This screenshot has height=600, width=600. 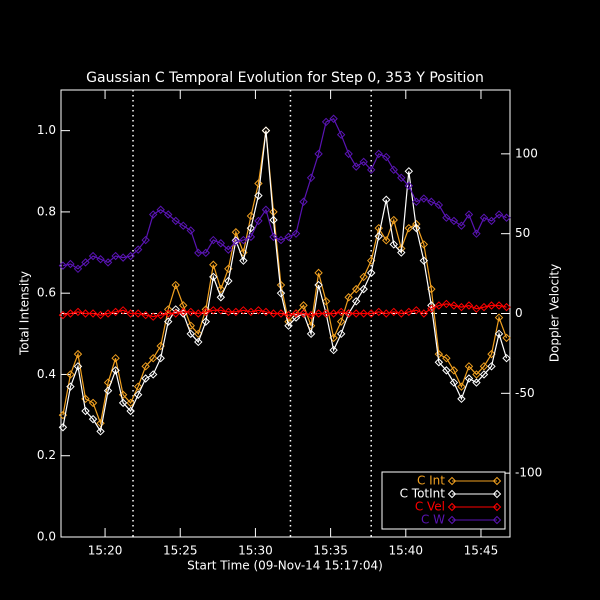 What do you see at coordinates (526, 153) in the screenshot?
I see `y2-tick-label: 100` at bounding box center [526, 153].